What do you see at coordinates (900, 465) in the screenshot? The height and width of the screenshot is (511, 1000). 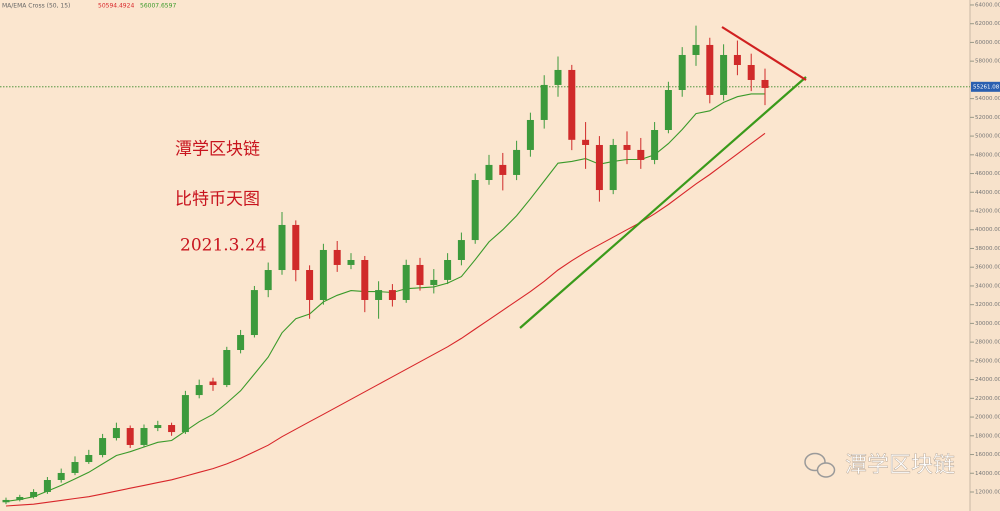 I see `watermark: 潭学区块链` at bounding box center [900, 465].